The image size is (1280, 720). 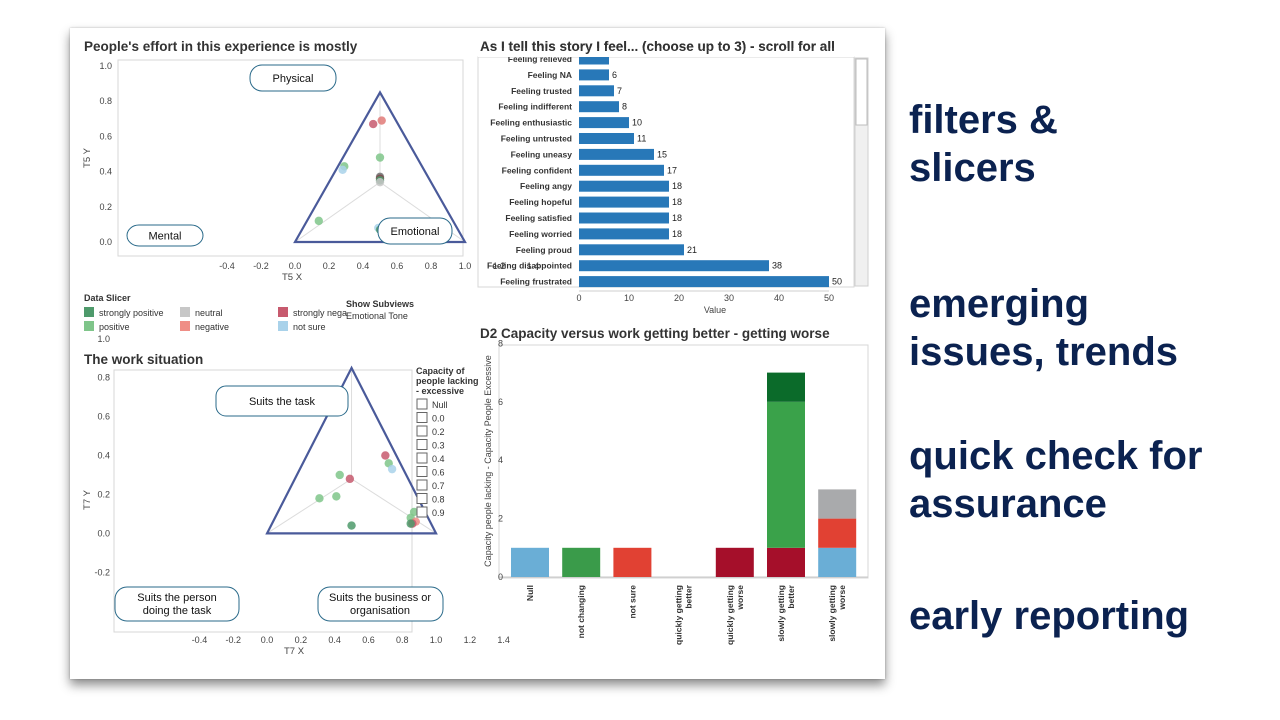 I want to click on triangle-guide-line, so click(x=309, y=506).